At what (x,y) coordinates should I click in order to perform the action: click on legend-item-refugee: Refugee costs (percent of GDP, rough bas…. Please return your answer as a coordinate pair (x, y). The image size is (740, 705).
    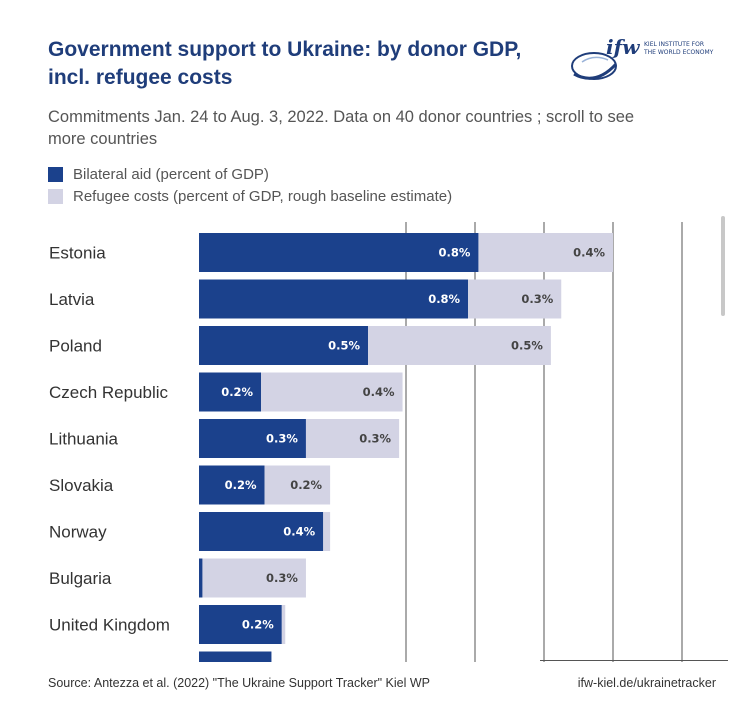
    Looking at the image, I should click on (250, 196).